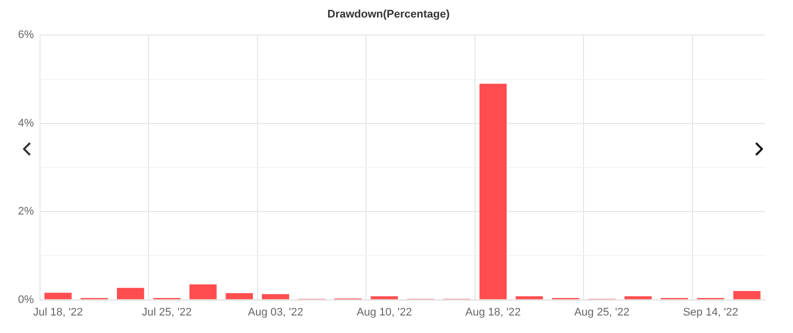 This screenshot has height=333, width=793. What do you see at coordinates (26, 123) in the screenshot?
I see `y-tick-label: 4%` at bounding box center [26, 123].